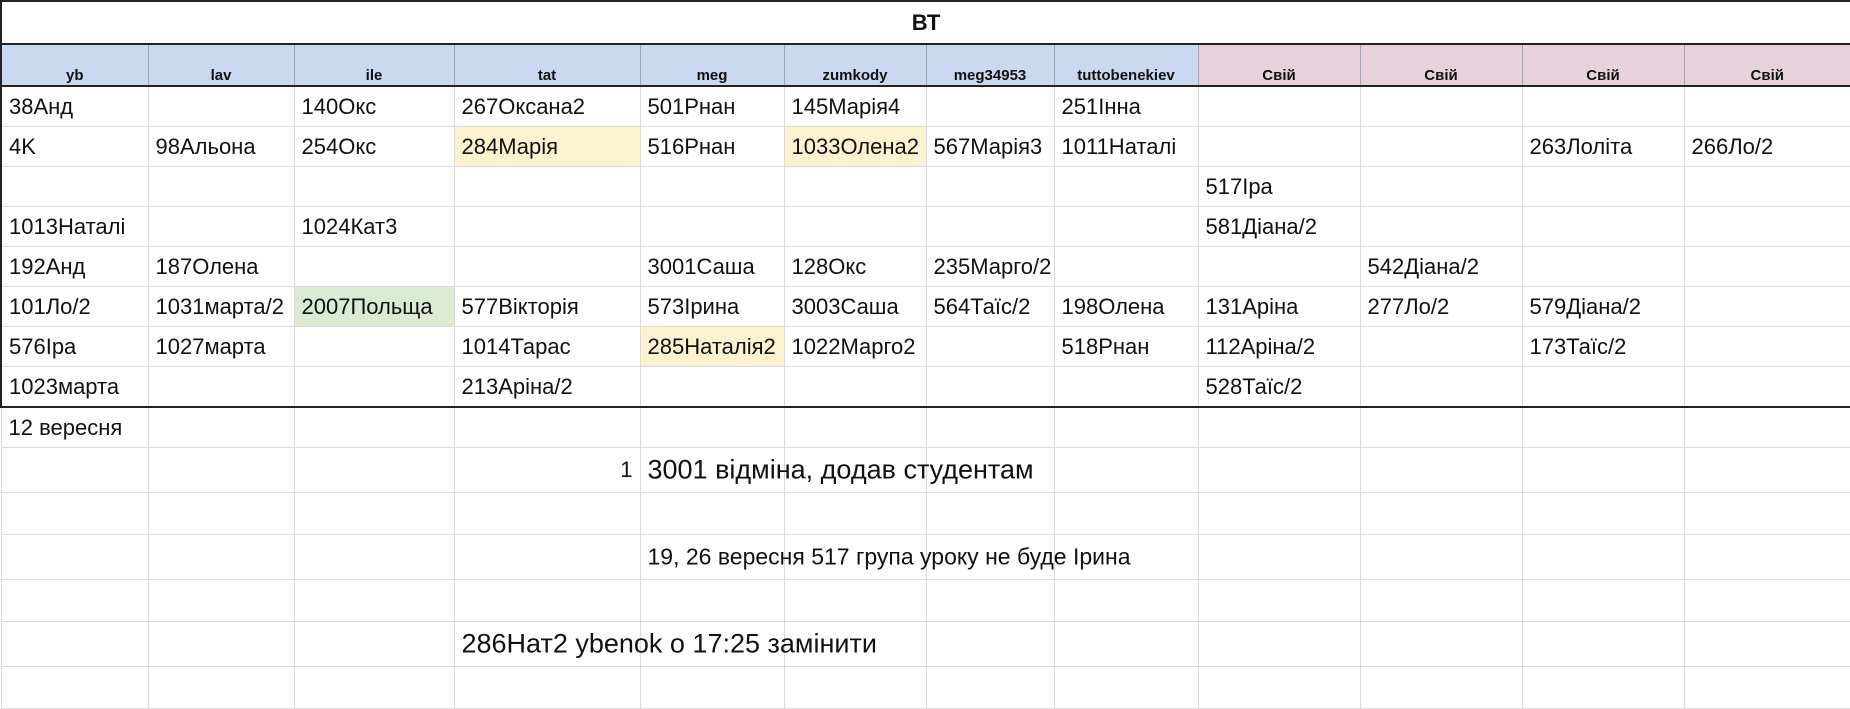 This screenshot has height=709, width=1850. What do you see at coordinates (1126, 106) in the screenshot?
I see `table-cell: 251Інна` at bounding box center [1126, 106].